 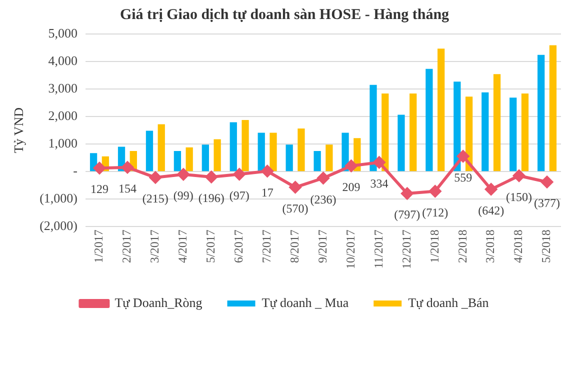 I want to click on legend-label: Tự Doanh_Ròng, so click(x=158, y=302).